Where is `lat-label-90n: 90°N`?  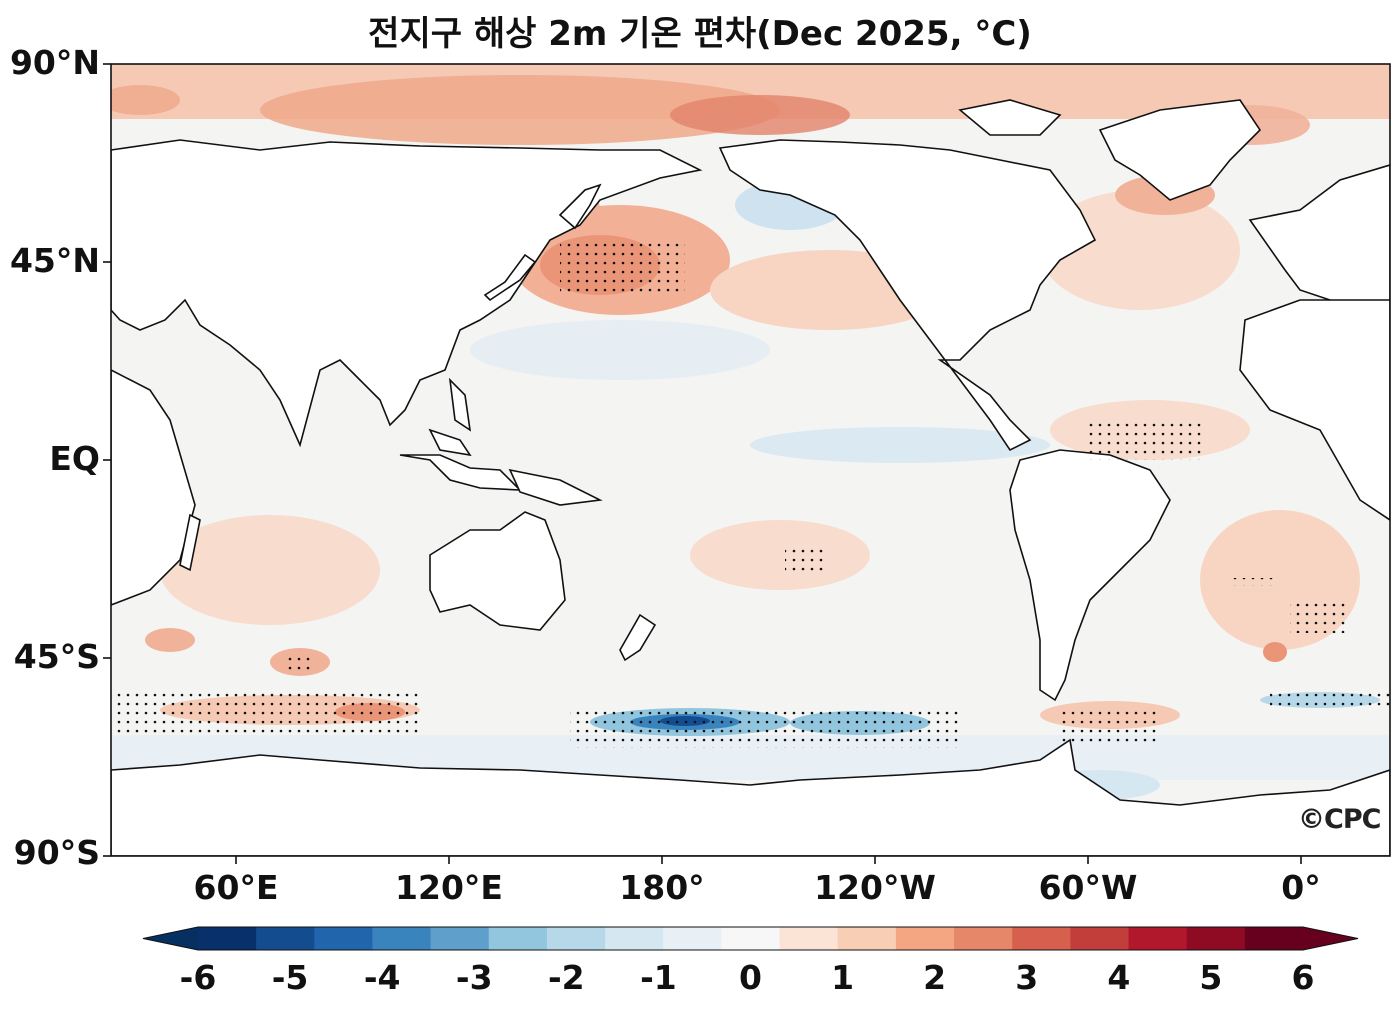
lat-label-90n: 90°N is located at coordinates (54, 62).